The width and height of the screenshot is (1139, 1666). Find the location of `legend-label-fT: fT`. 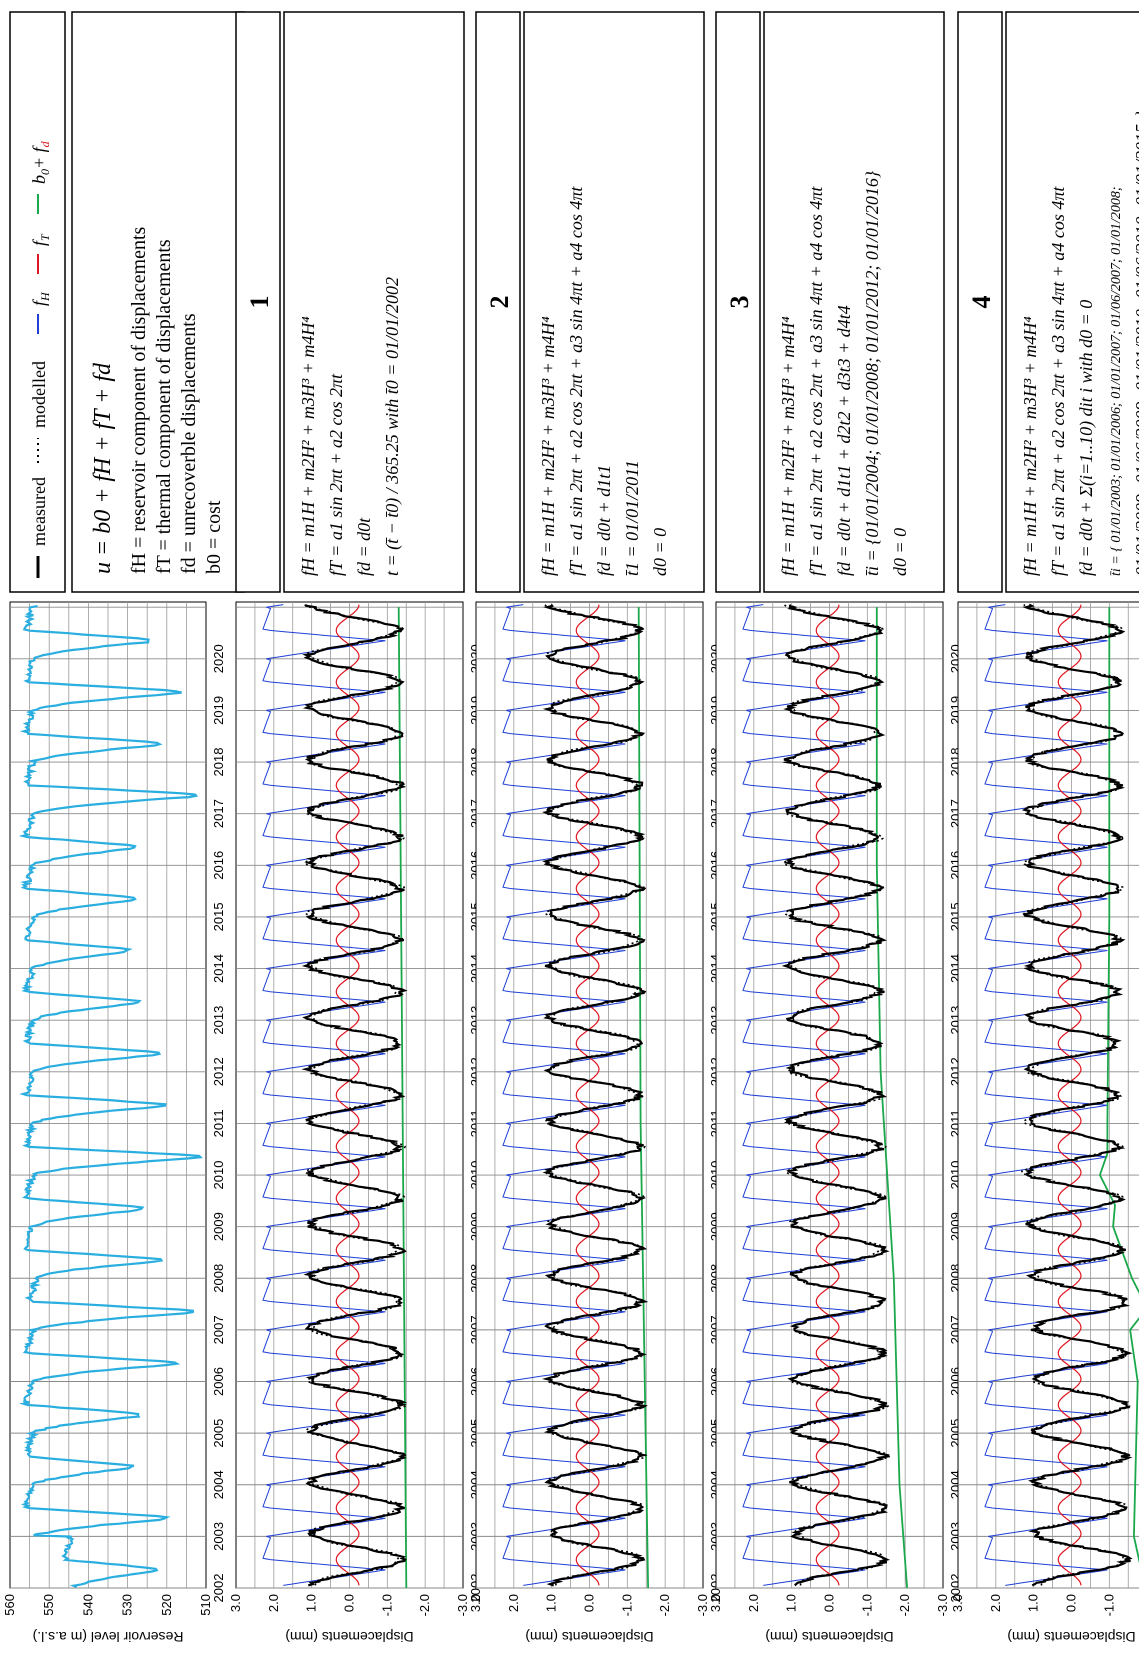

legend-label-fT: fT is located at coordinates (40, 239).